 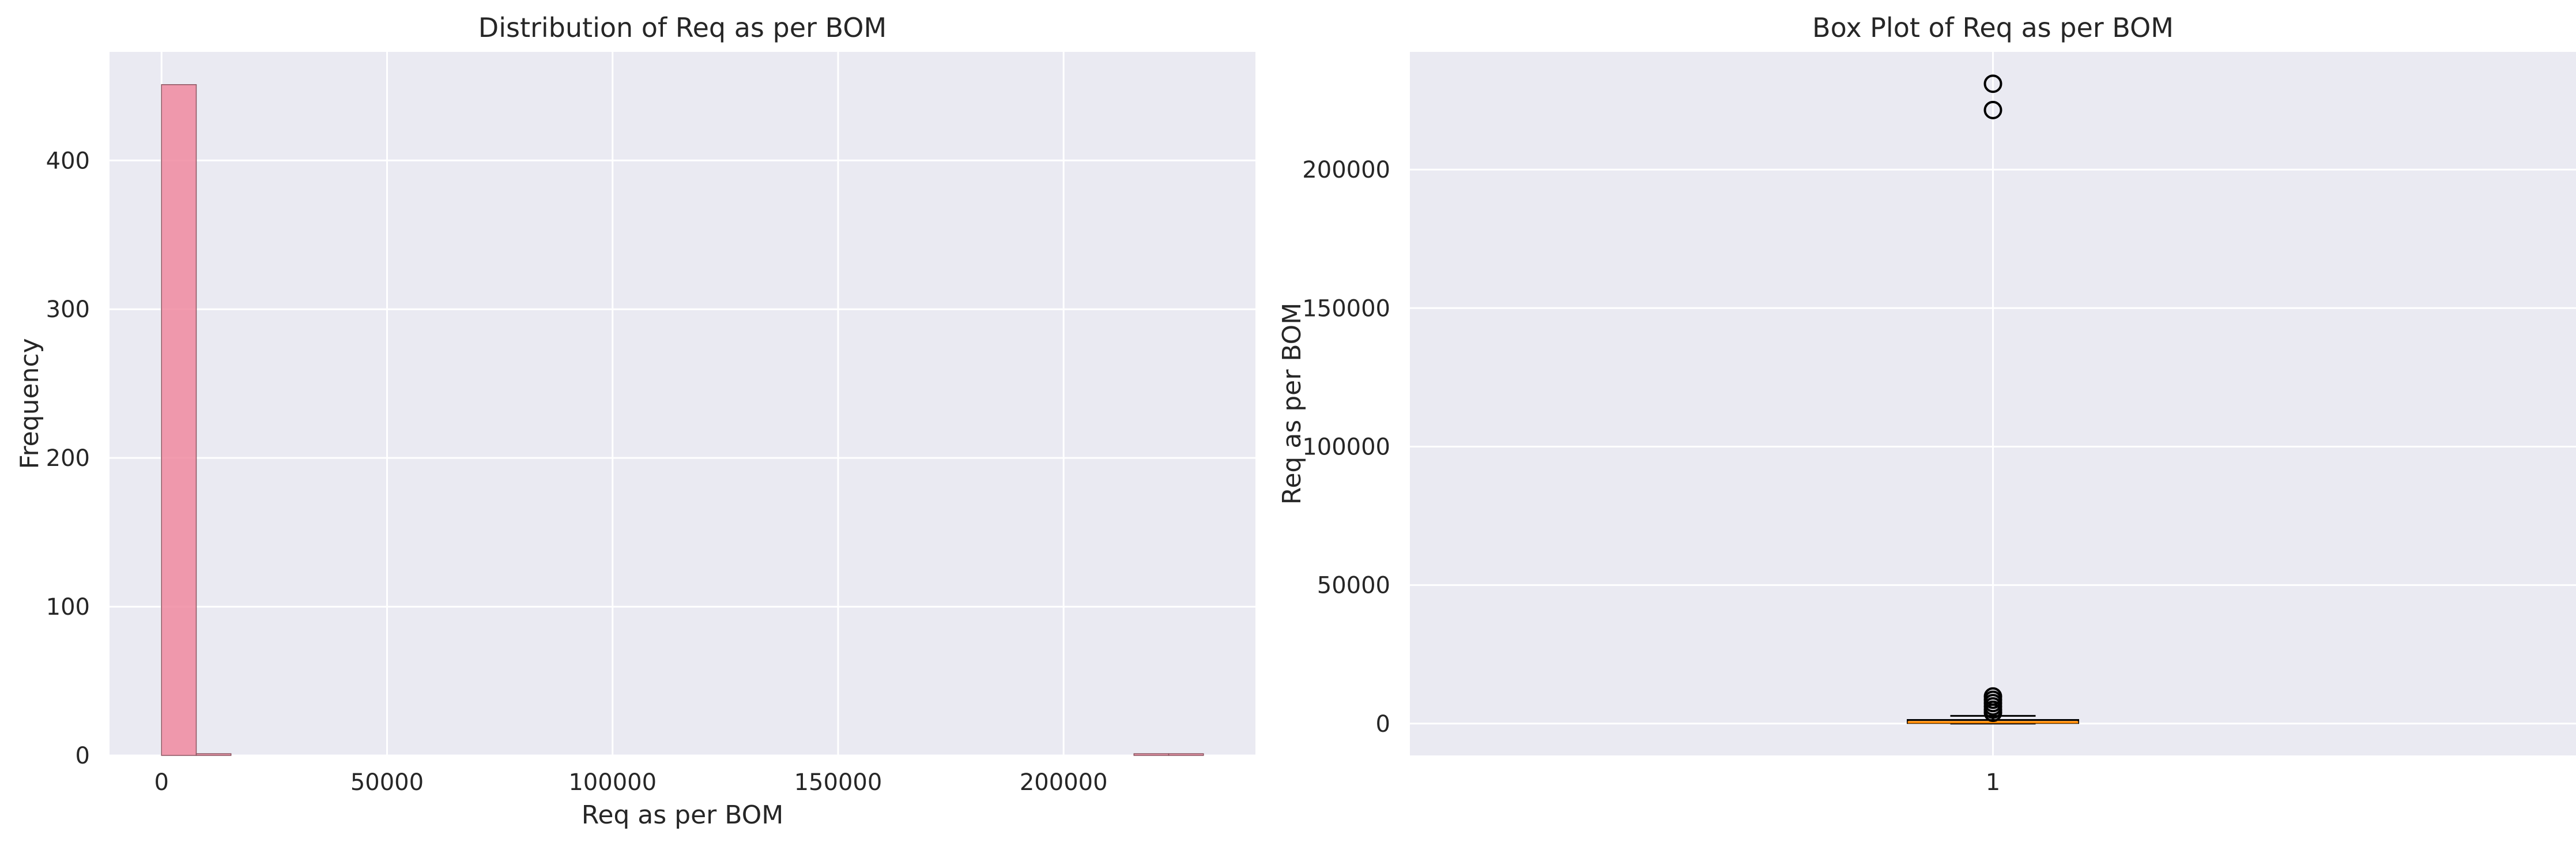 What do you see at coordinates (683, 815) in the screenshot?
I see `histogram-x-axis-label: Req as per BOM` at bounding box center [683, 815].